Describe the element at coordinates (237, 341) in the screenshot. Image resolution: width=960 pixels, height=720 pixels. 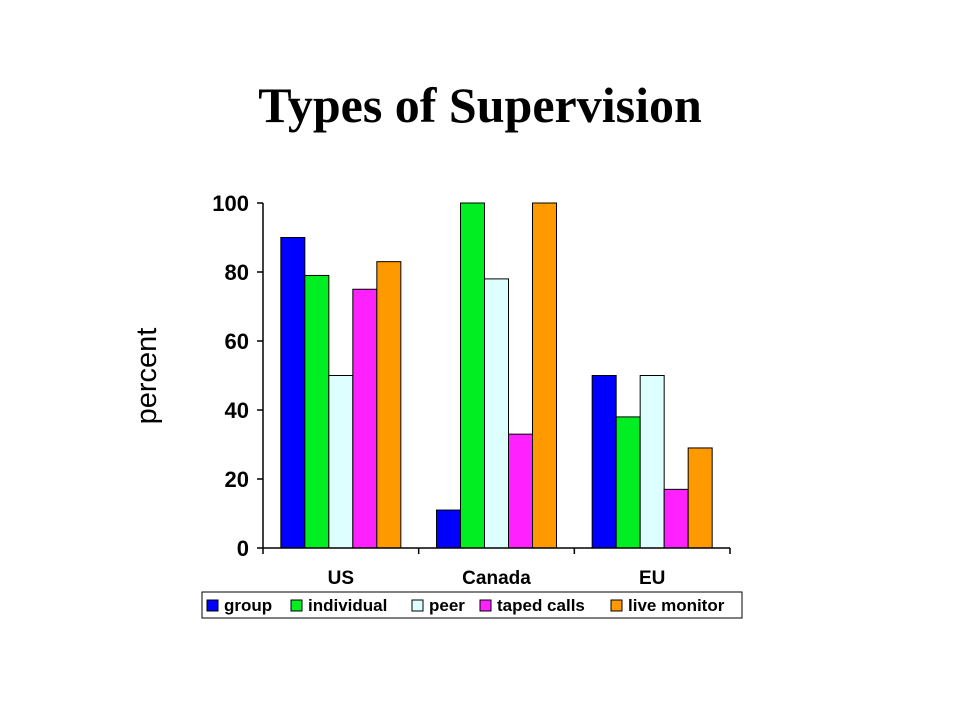
I see `y-tick-label: 60` at that location.